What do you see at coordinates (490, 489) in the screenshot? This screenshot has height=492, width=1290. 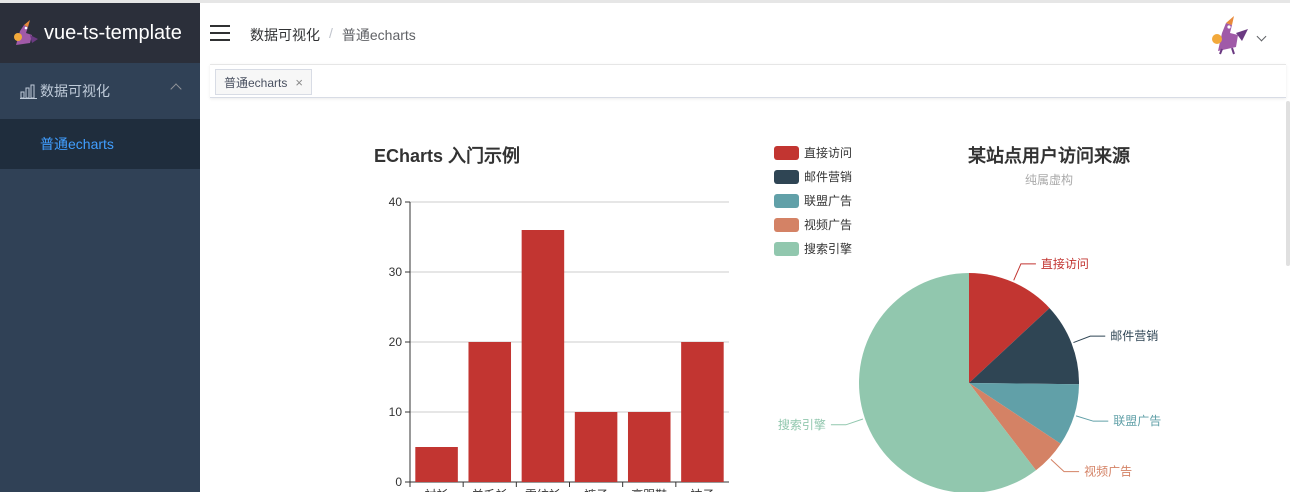 I see `x-tick-label: 羊毛衫` at bounding box center [490, 489].